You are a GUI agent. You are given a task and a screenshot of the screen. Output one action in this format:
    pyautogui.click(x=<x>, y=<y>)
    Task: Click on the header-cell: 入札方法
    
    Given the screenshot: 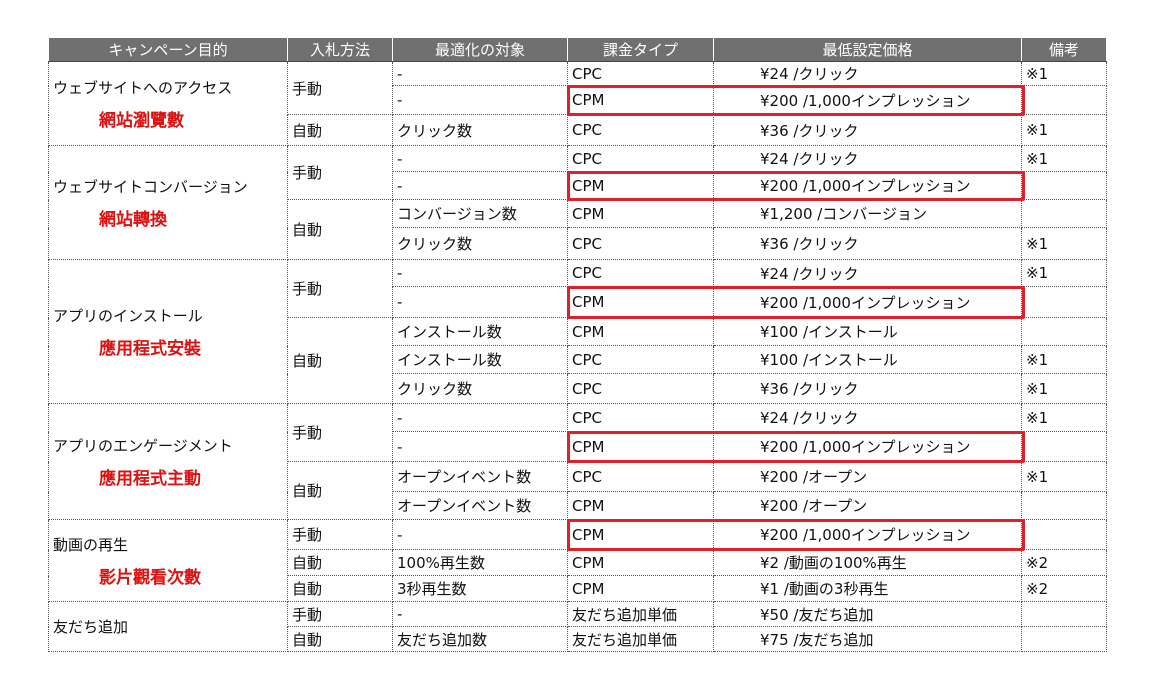 What is the action you would take?
    pyautogui.click(x=340, y=49)
    